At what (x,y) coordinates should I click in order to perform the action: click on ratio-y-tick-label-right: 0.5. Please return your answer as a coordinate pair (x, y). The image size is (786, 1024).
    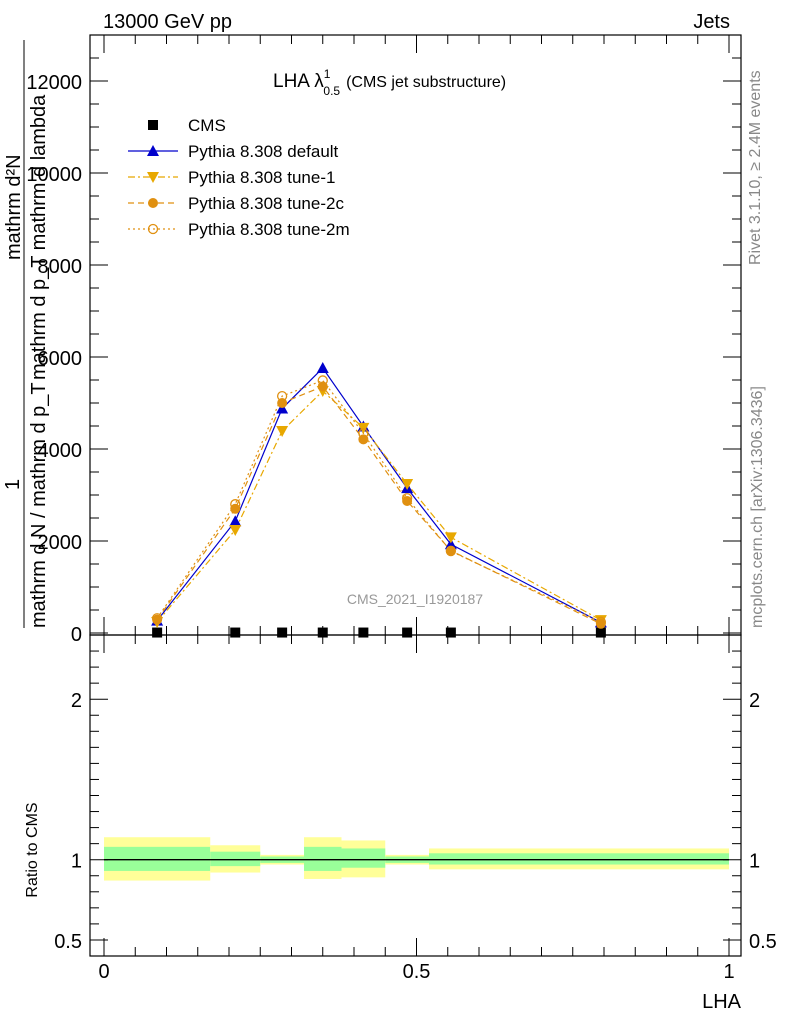
    Looking at the image, I should click on (763, 942).